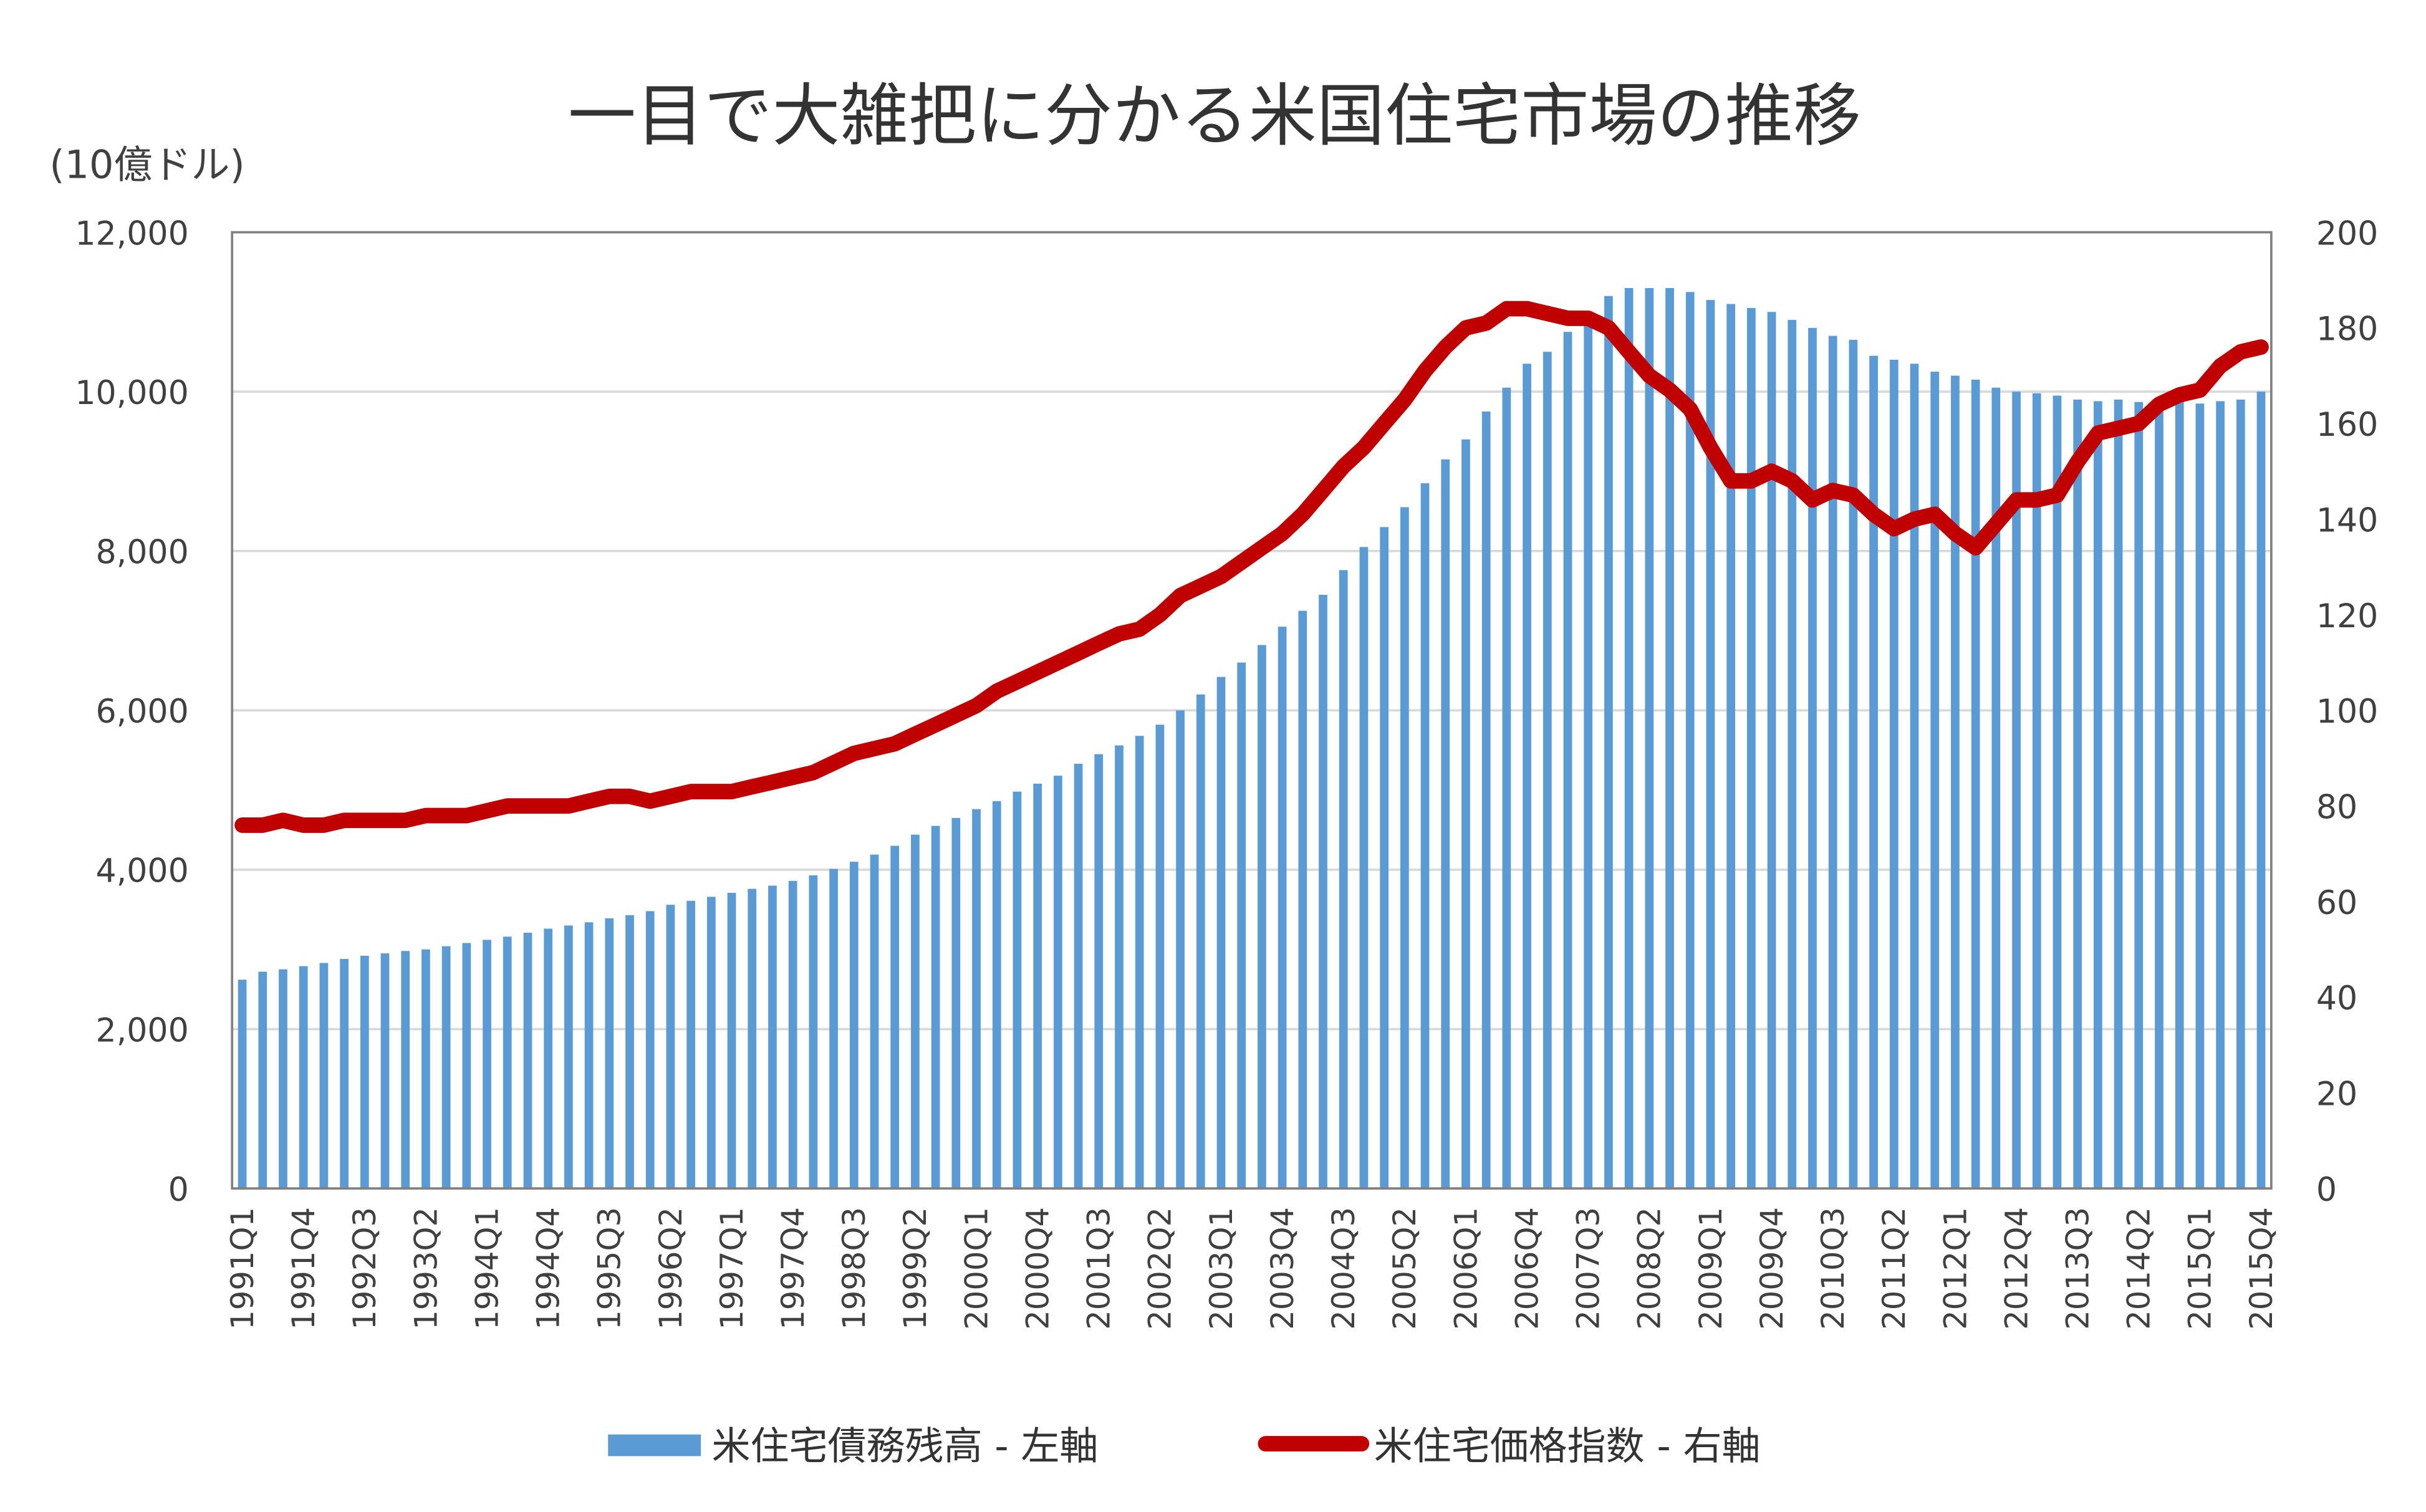 The height and width of the screenshot is (1512, 2426). I want to click on x-tick-label: 1993Q2, so click(426, 1268).